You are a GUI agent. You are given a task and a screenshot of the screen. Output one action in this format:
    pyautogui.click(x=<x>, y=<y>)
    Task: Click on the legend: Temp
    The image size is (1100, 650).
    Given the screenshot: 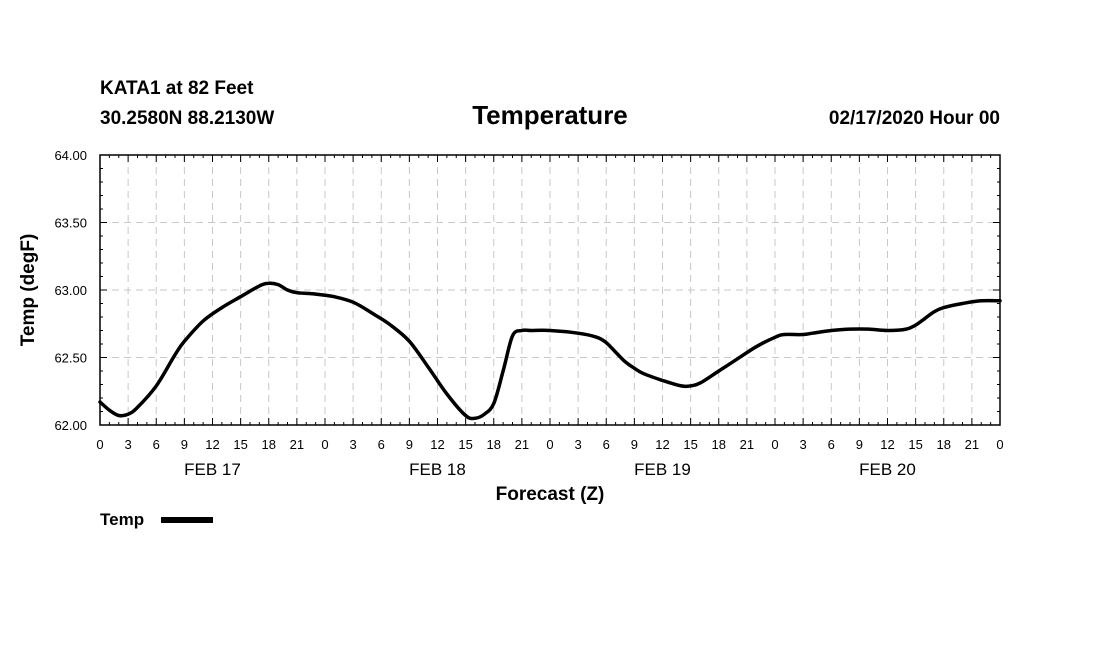 What is the action you would take?
    pyautogui.click(x=156, y=519)
    